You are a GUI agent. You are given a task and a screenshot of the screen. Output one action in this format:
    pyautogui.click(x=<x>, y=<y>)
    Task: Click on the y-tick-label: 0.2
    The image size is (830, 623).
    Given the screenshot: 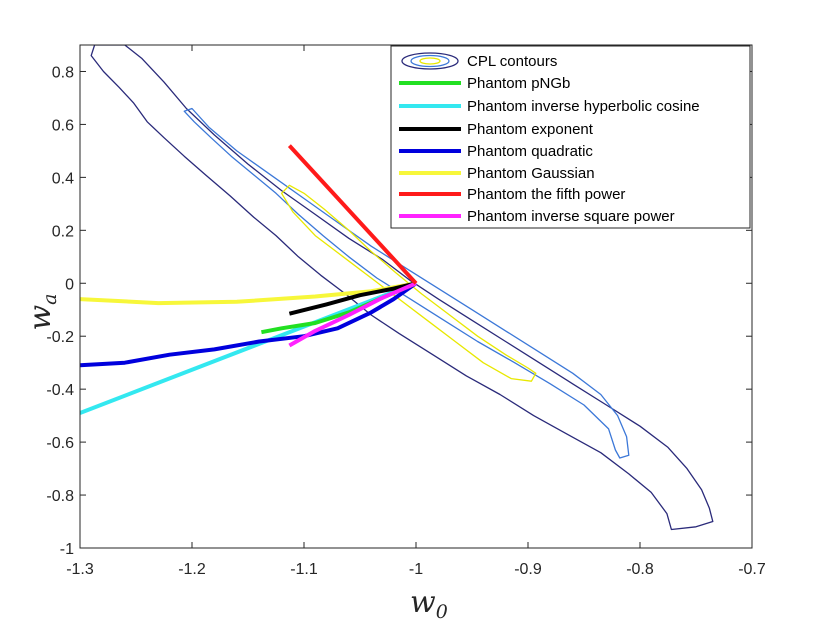 What is the action you would take?
    pyautogui.click(x=63, y=231)
    